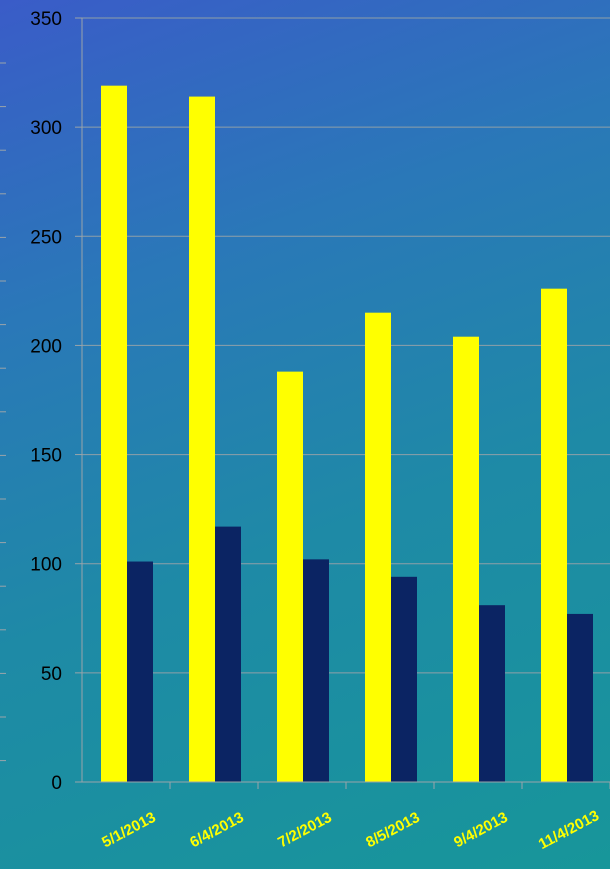  I want to click on y-axis-tick-labels: 0 50 100 150 200 250 300 350, so click(46, 401).